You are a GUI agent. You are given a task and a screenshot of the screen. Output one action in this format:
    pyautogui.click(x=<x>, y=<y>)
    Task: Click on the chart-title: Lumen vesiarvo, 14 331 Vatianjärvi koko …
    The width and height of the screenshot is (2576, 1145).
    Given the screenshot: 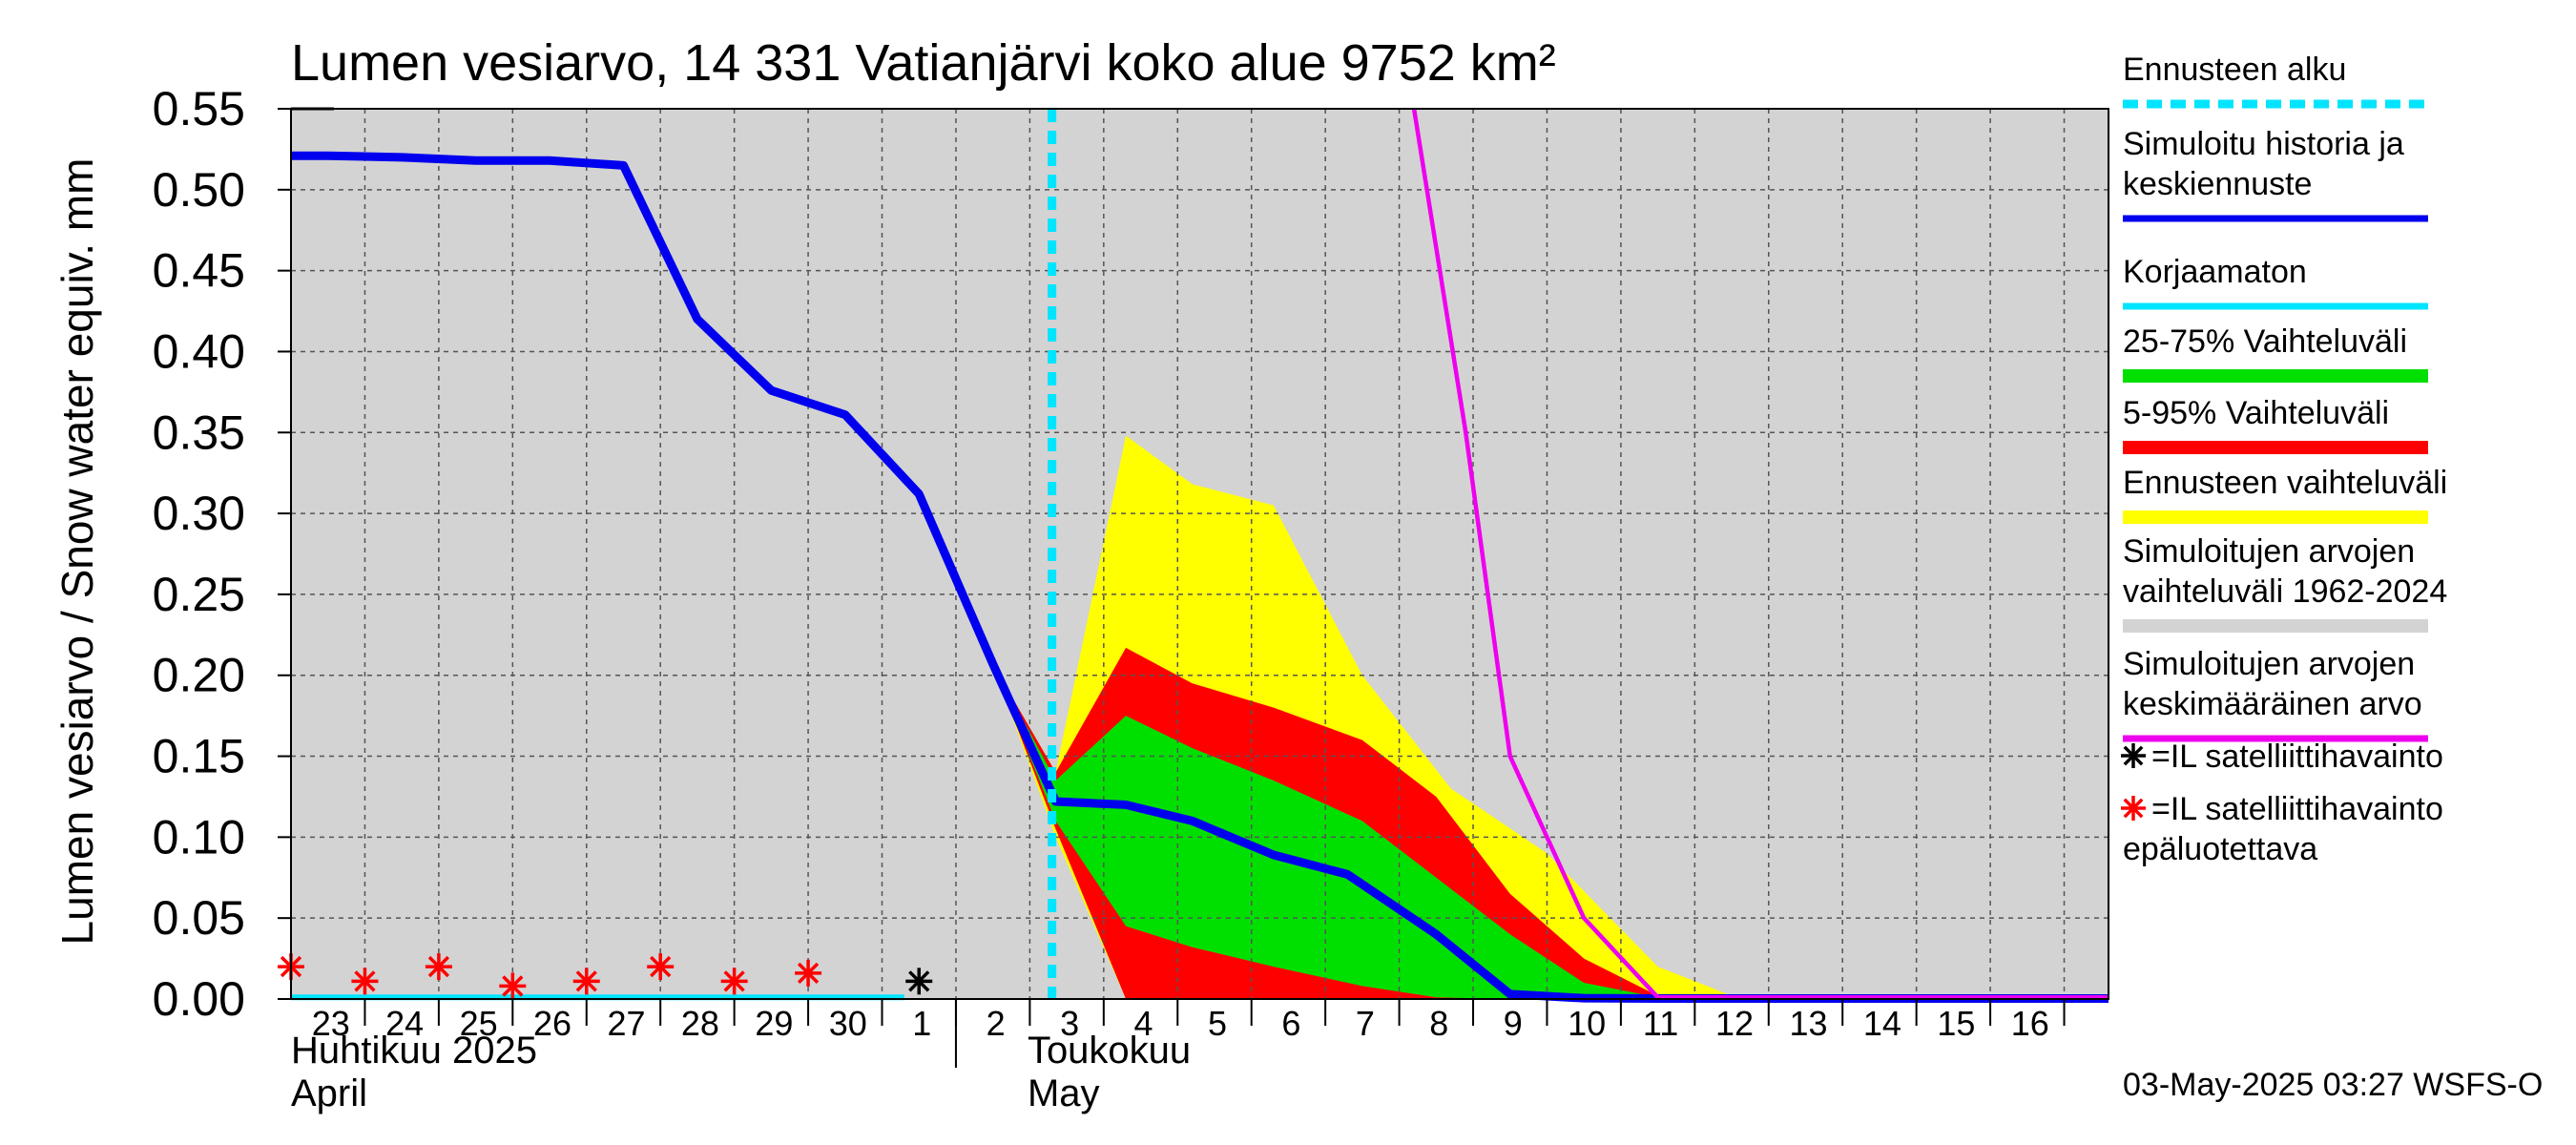 What is the action you would take?
    pyautogui.click(x=923, y=63)
    